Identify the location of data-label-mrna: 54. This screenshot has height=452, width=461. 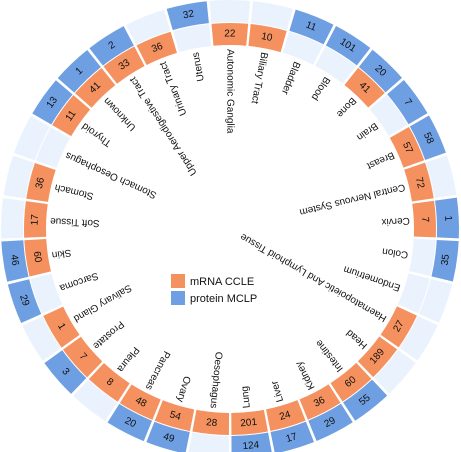
(175, 416).